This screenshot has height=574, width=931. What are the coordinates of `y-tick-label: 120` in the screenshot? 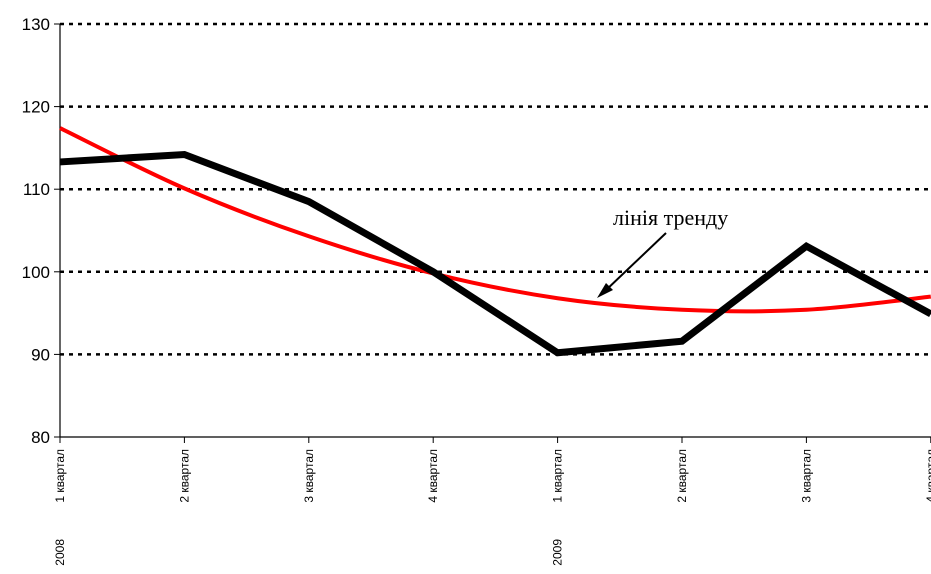 It's located at (36, 107).